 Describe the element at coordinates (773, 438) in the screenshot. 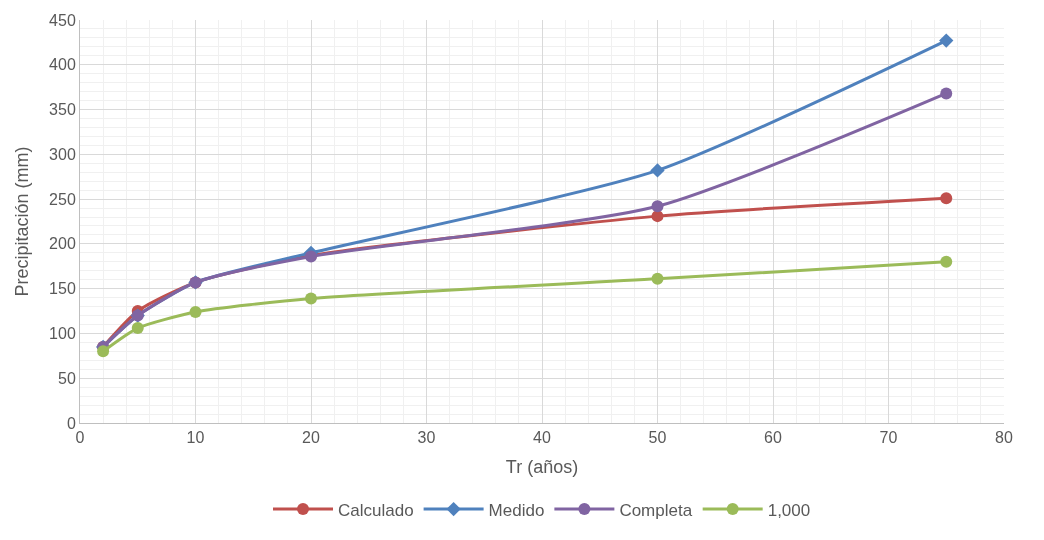

I see `x-tick-label: 60` at that location.